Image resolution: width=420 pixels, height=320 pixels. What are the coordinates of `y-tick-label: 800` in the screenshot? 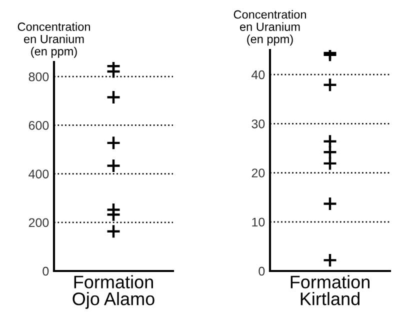 It's located at (38, 77).